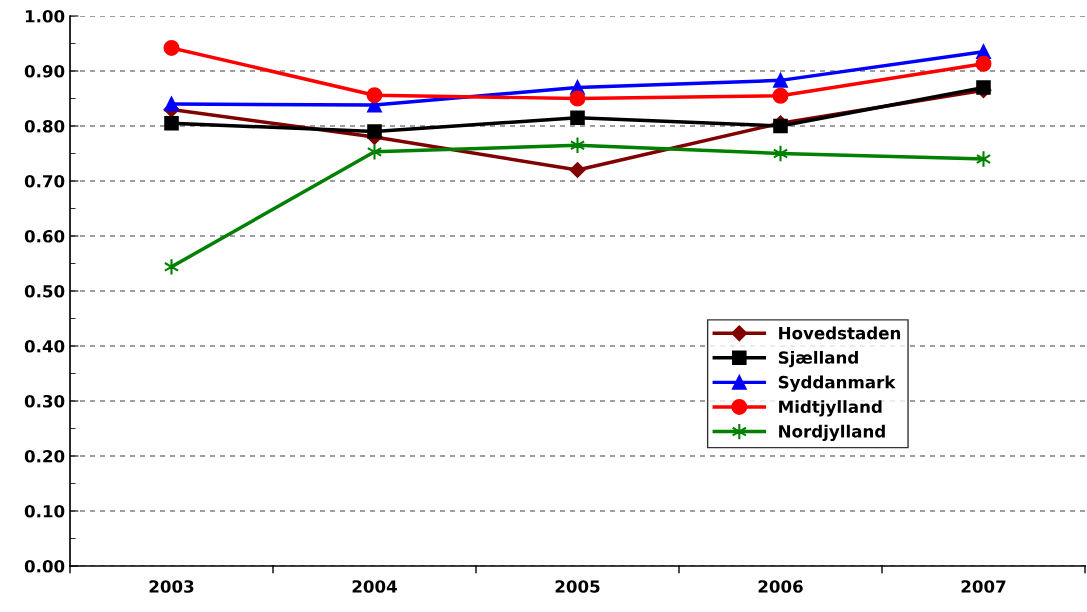 This screenshot has width=1087, height=612. I want to click on x-tick-label: 2004, so click(374, 586).